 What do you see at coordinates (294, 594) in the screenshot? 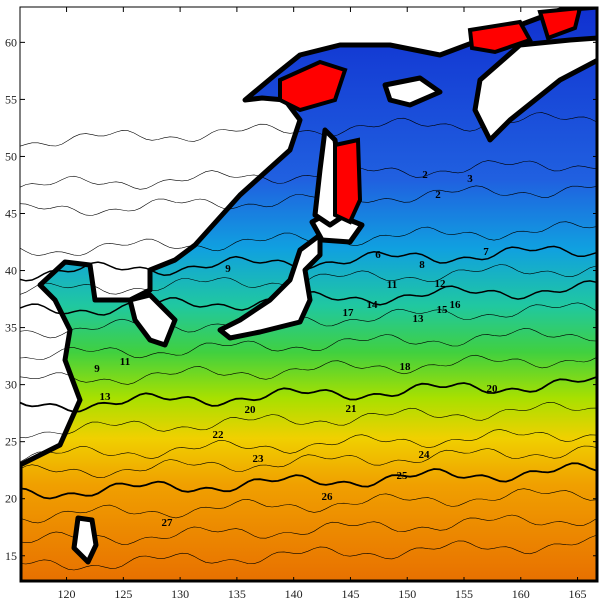
I see `x-tick-label: 140` at bounding box center [294, 594].